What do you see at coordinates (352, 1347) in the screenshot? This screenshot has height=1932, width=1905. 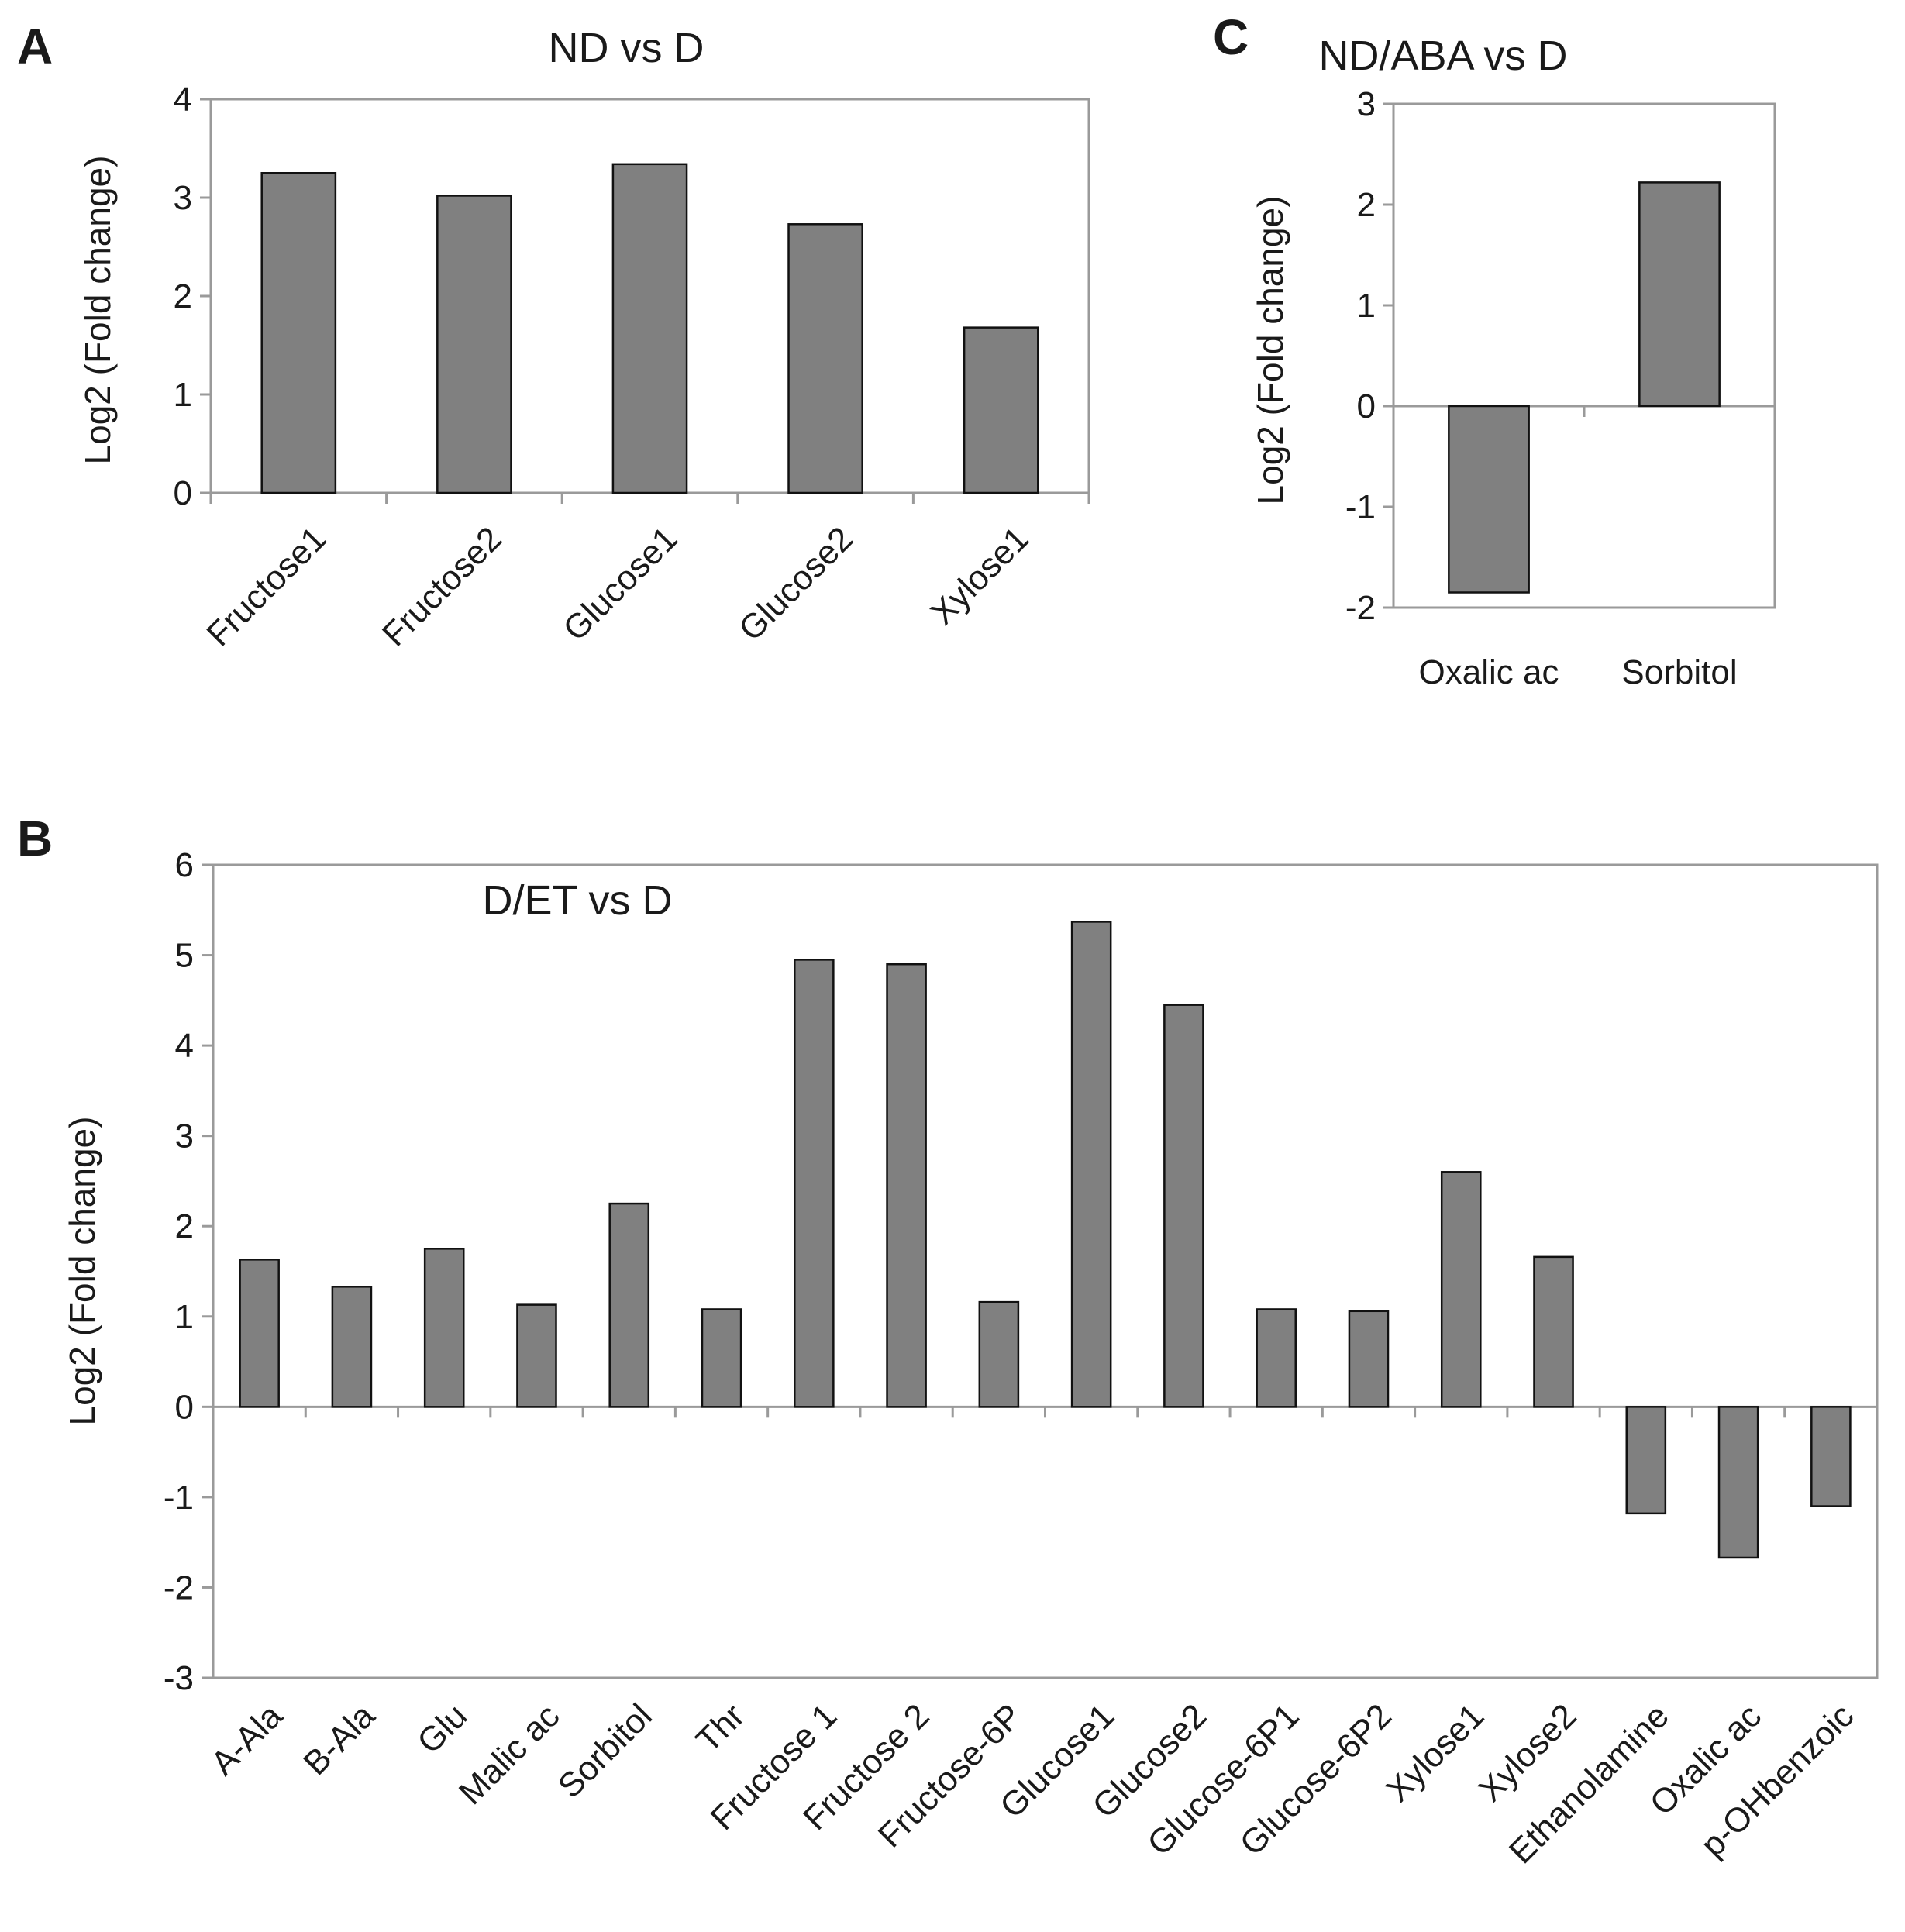 I see `bar-b-ala` at bounding box center [352, 1347].